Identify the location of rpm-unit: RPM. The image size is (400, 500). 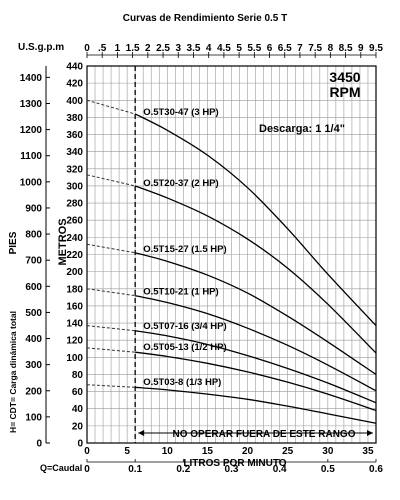
(344, 92).